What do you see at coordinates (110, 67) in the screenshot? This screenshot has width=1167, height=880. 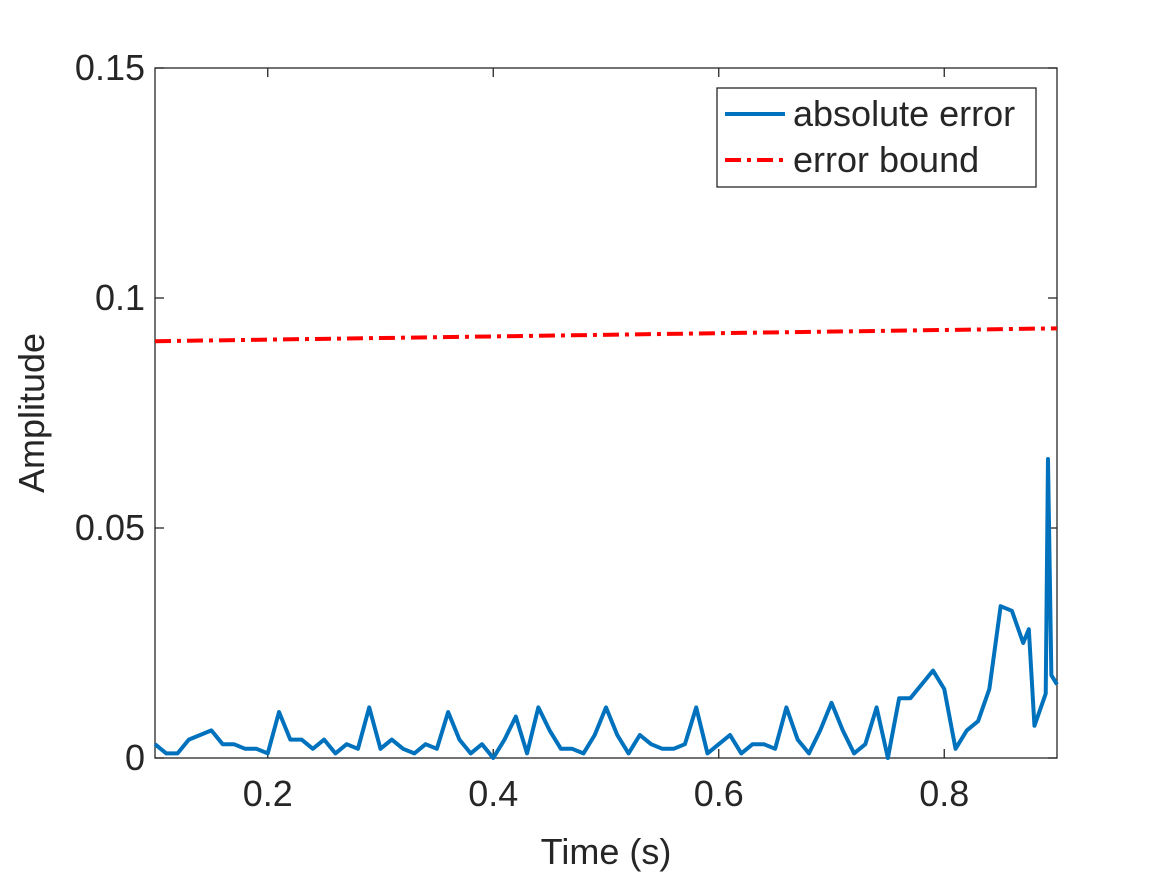 I see `y-tick-label: 0.15` at bounding box center [110, 67].